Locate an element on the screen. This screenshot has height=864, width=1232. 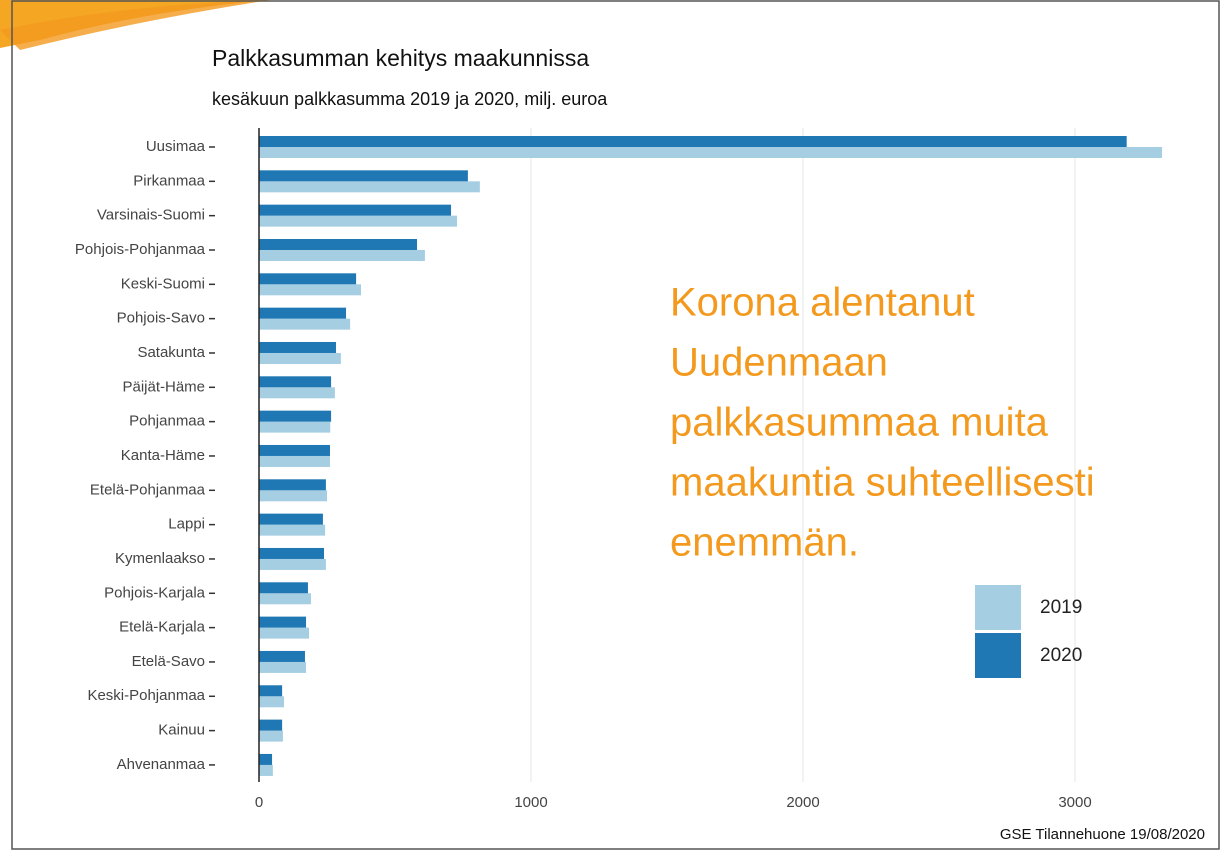
y-tick-label: Pohjois-Pohjanmaa is located at coordinates (140, 249).